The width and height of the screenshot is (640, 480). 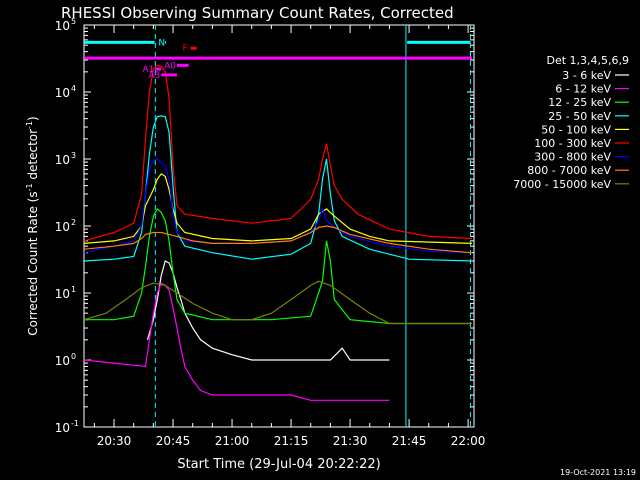 I want to click on y-tick-exponent: 4, so click(x=73, y=88).